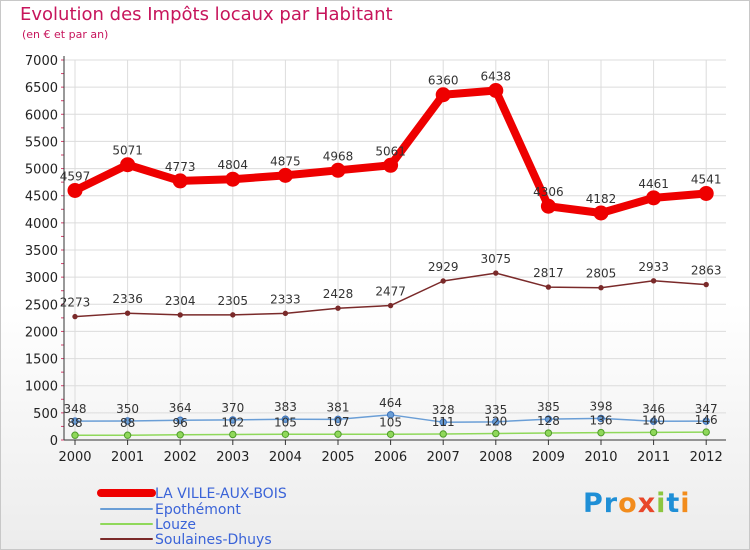  Describe the element at coordinates (285, 457) in the screenshot. I see `x-tick-label: 2004` at that location.